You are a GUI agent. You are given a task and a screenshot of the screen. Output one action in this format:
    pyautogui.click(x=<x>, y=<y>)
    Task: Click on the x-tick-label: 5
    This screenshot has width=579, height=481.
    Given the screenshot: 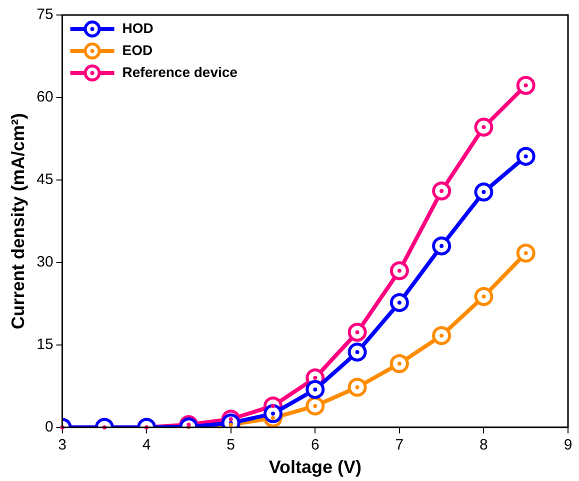 What is the action you would take?
    pyautogui.click(x=231, y=445)
    